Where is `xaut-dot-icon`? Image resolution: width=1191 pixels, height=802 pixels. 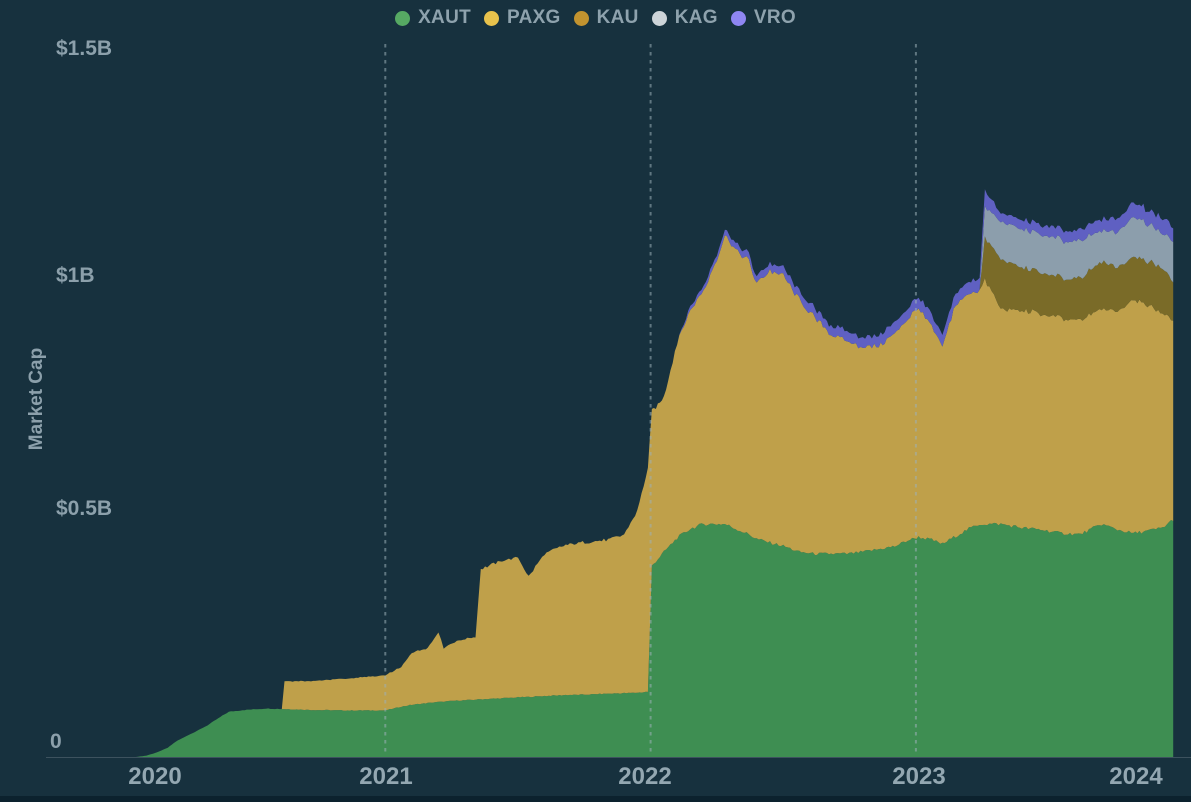 xaut-dot-icon is located at coordinates (403, 18).